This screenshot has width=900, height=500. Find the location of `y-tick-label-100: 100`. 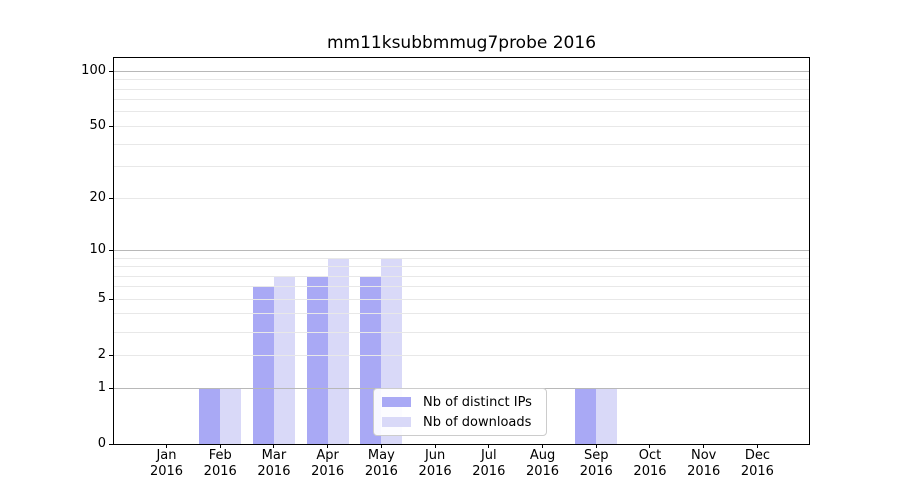

y-tick-label-100: 100 is located at coordinates (93, 71).